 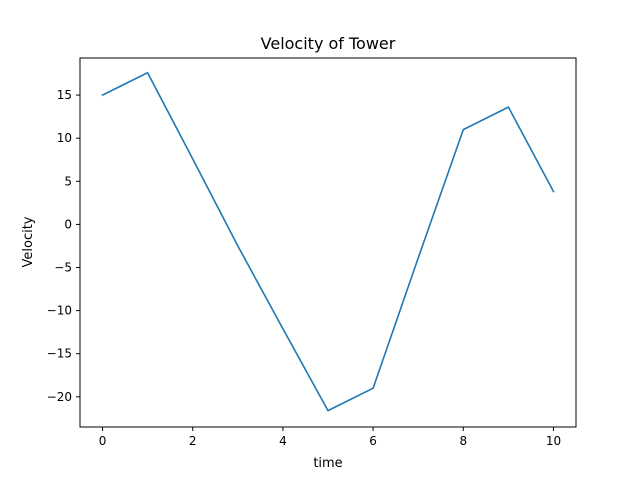 I want to click on x-tick-label: 10, so click(x=553, y=441).